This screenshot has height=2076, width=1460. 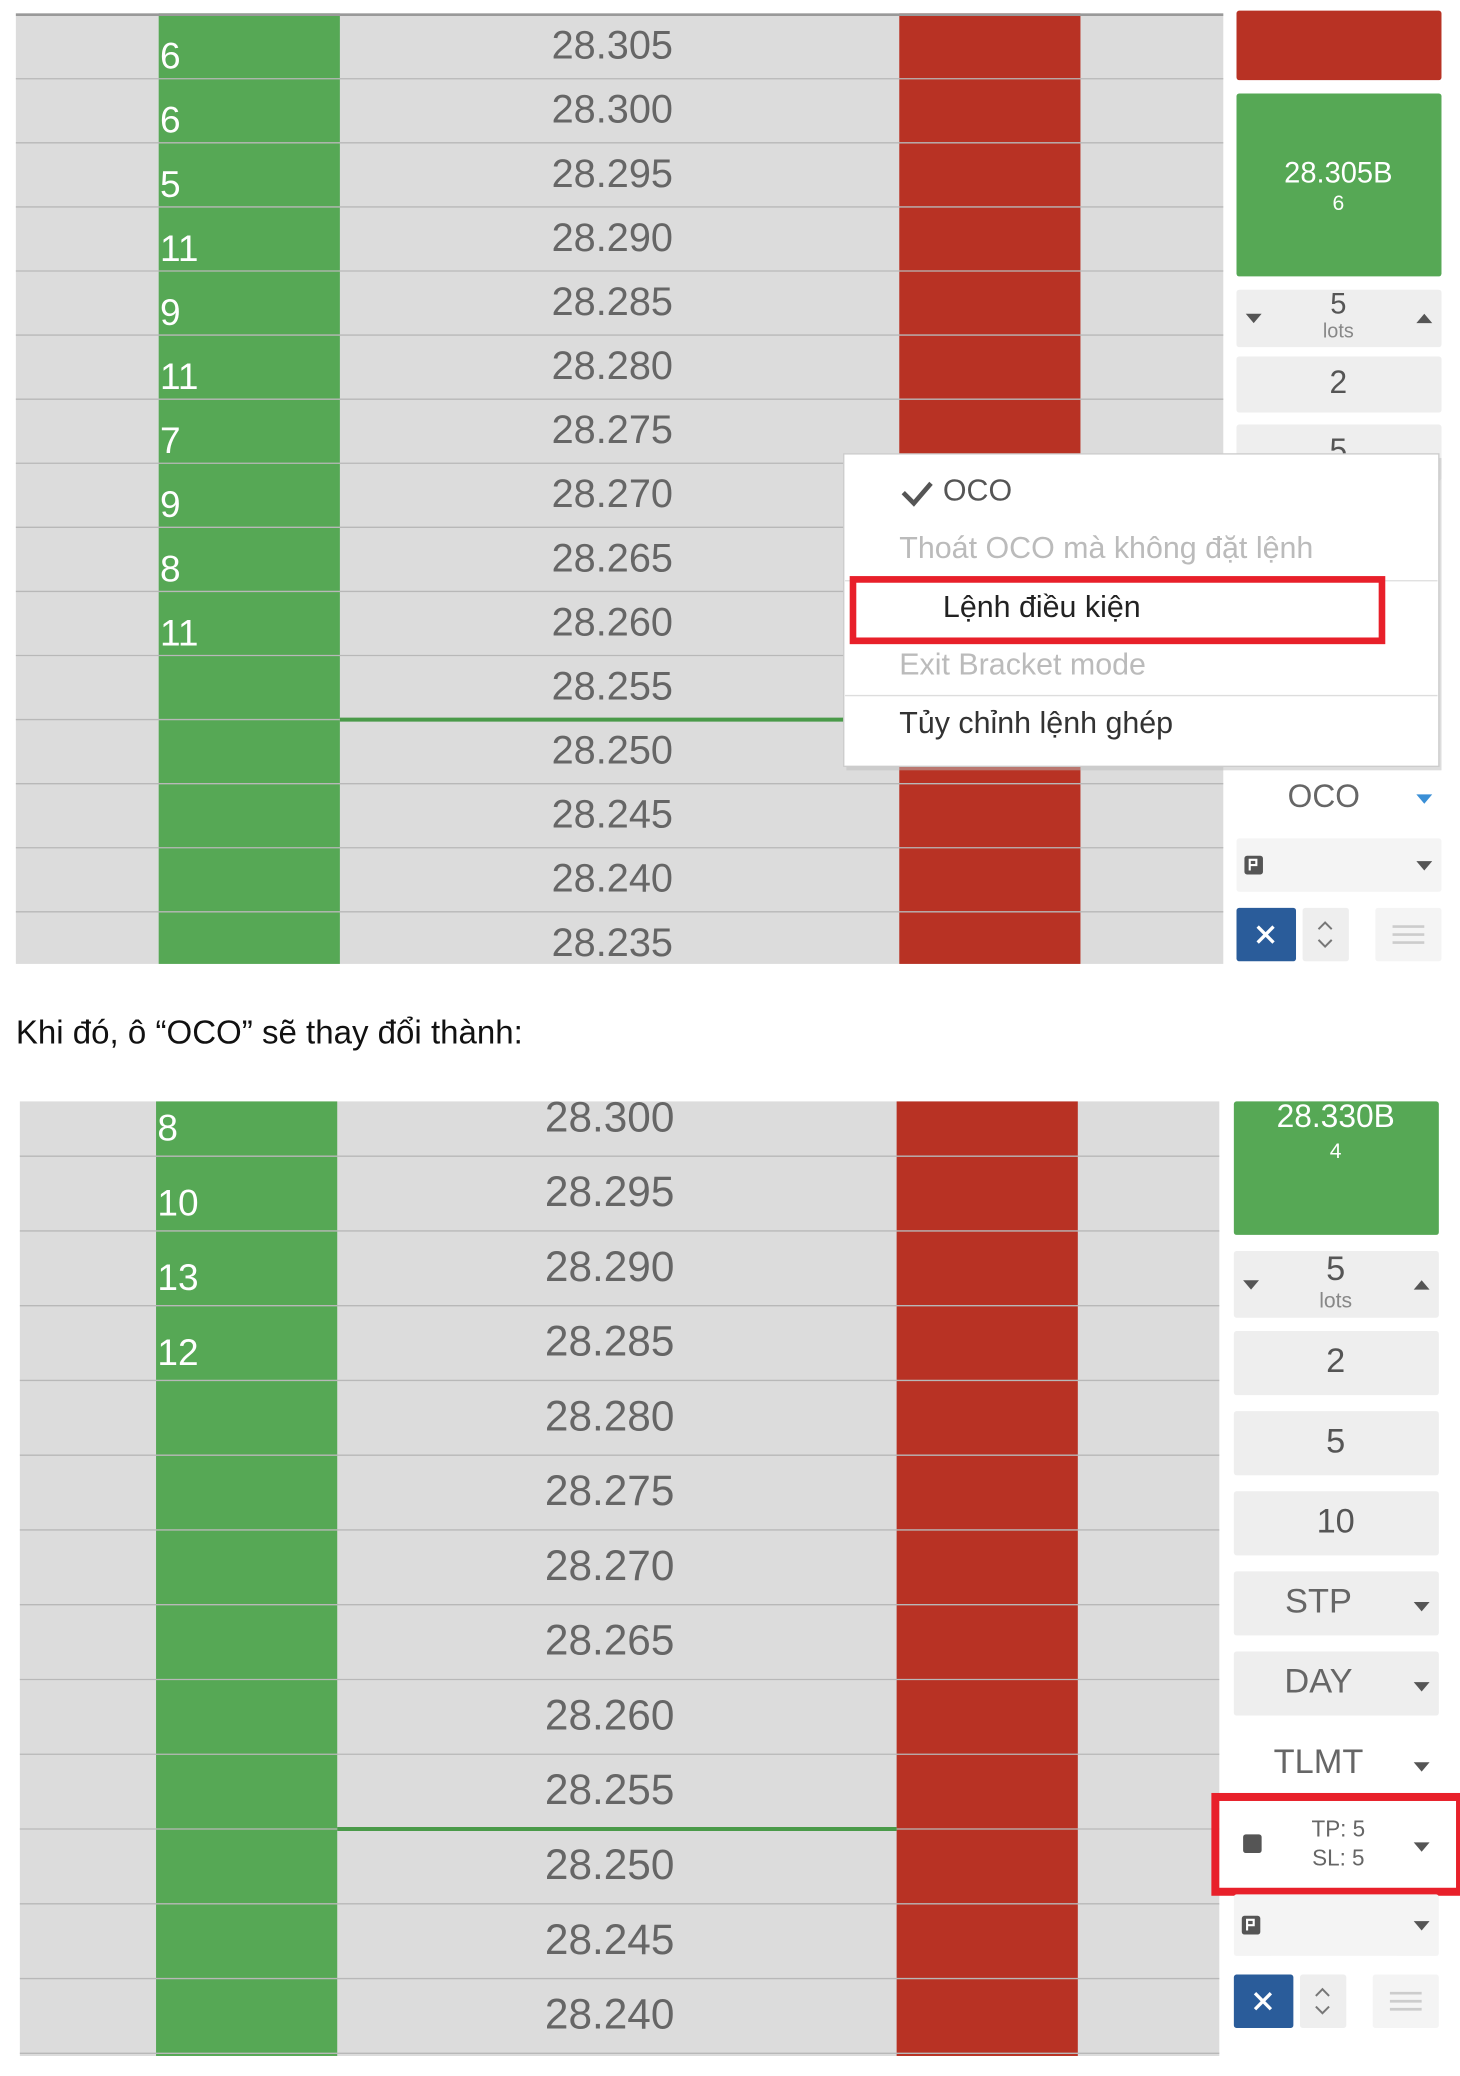 What do you see at coordinates (1042, 607) in the screenshot?
I see `menu-item: Lệnh điều kiện` at bounding box center [1042, 607].